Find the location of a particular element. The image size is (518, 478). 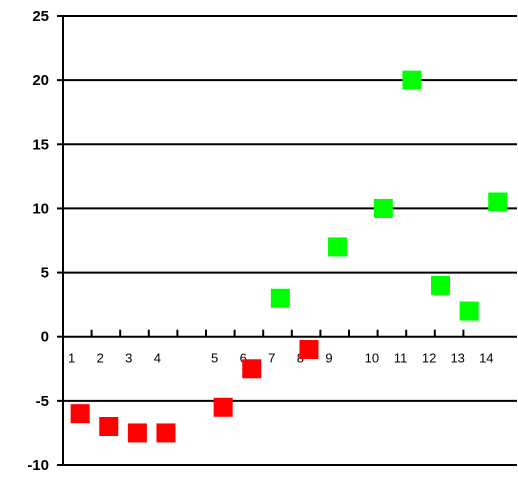

x-tick-label: 2 is located at coordinates (100, 358).